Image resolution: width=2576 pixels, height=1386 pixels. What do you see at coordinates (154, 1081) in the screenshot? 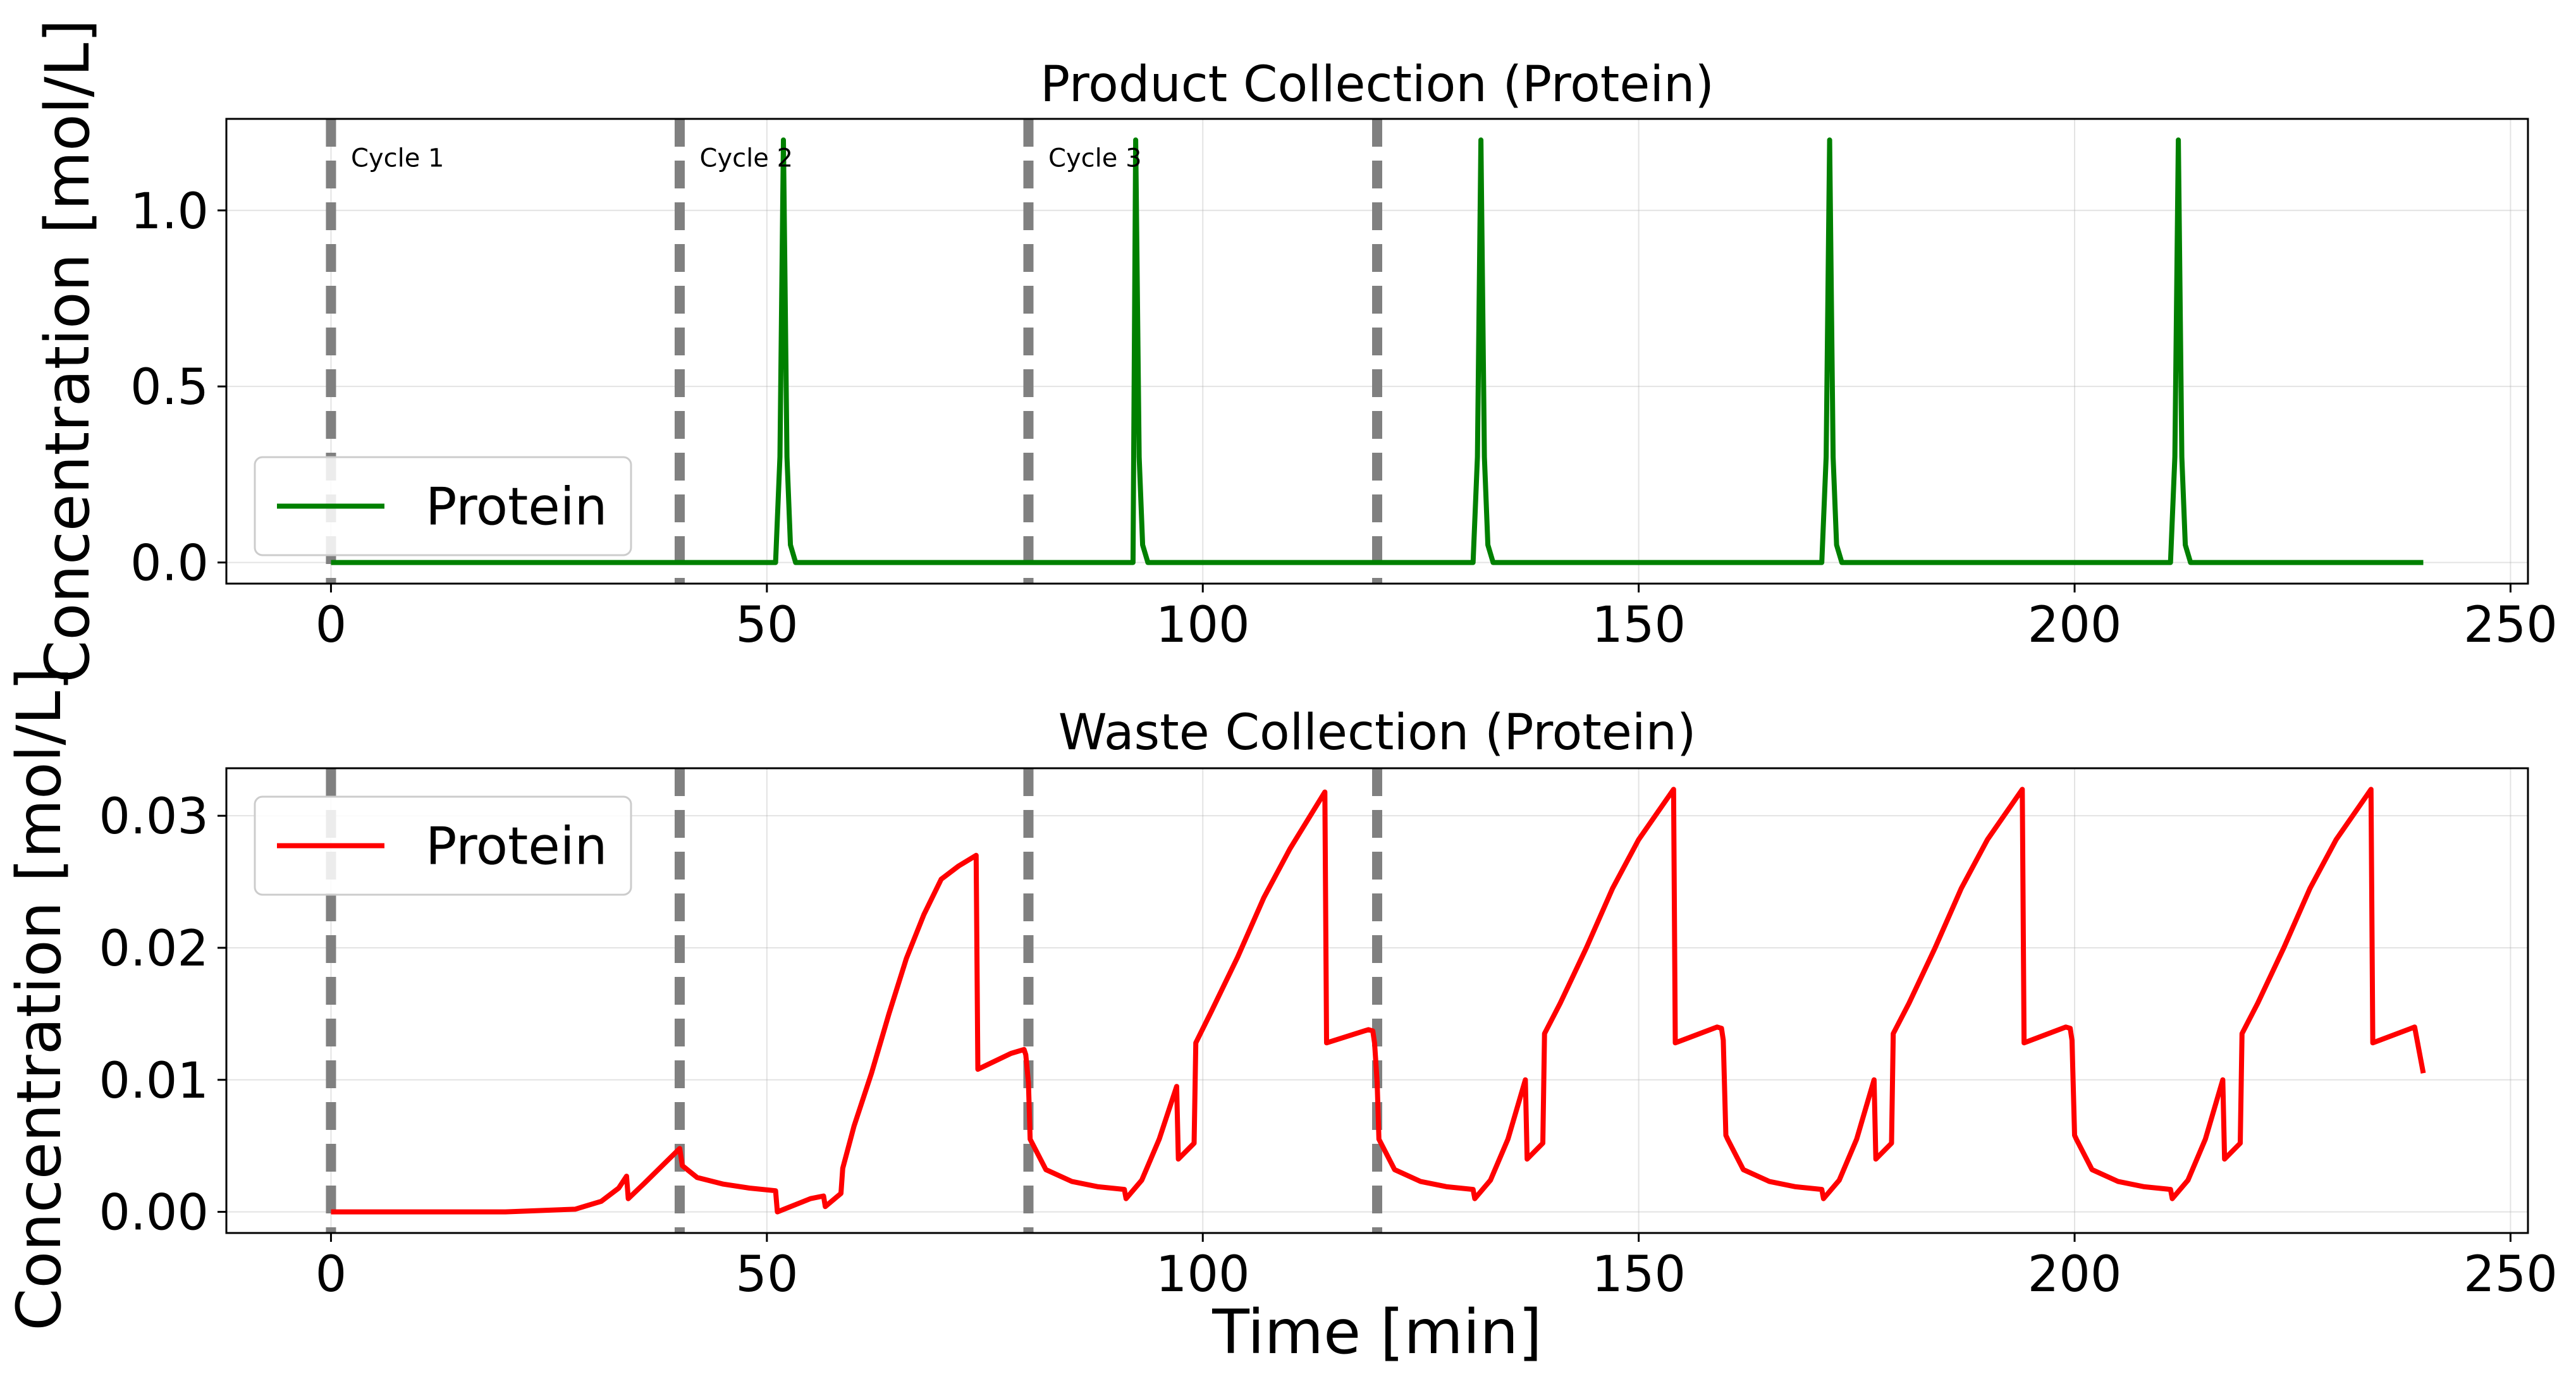
I see `y-tick-label: 0.01` at bounding box center [154, 1081].